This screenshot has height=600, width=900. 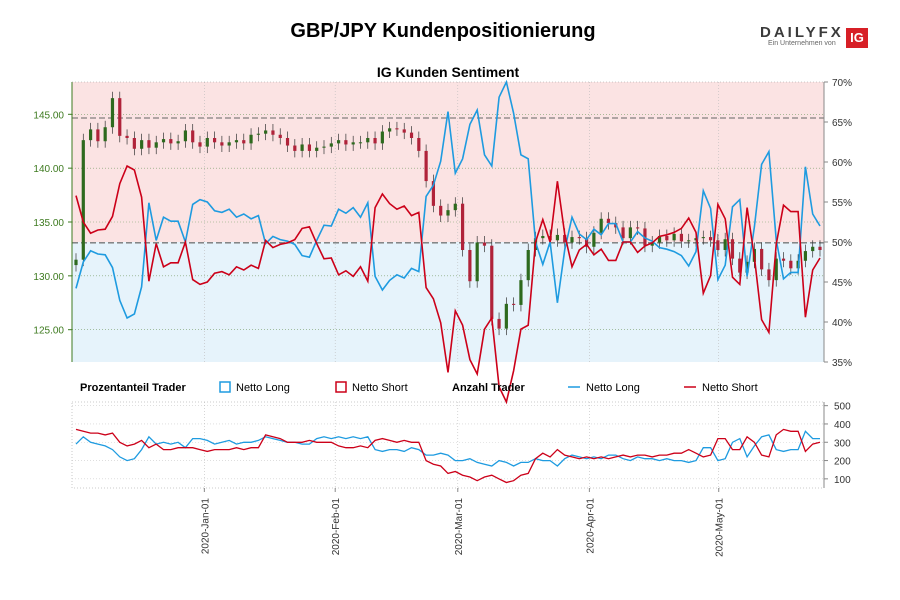 I want to click on left-tick-label: 125.00, so click(x=48, y=331).